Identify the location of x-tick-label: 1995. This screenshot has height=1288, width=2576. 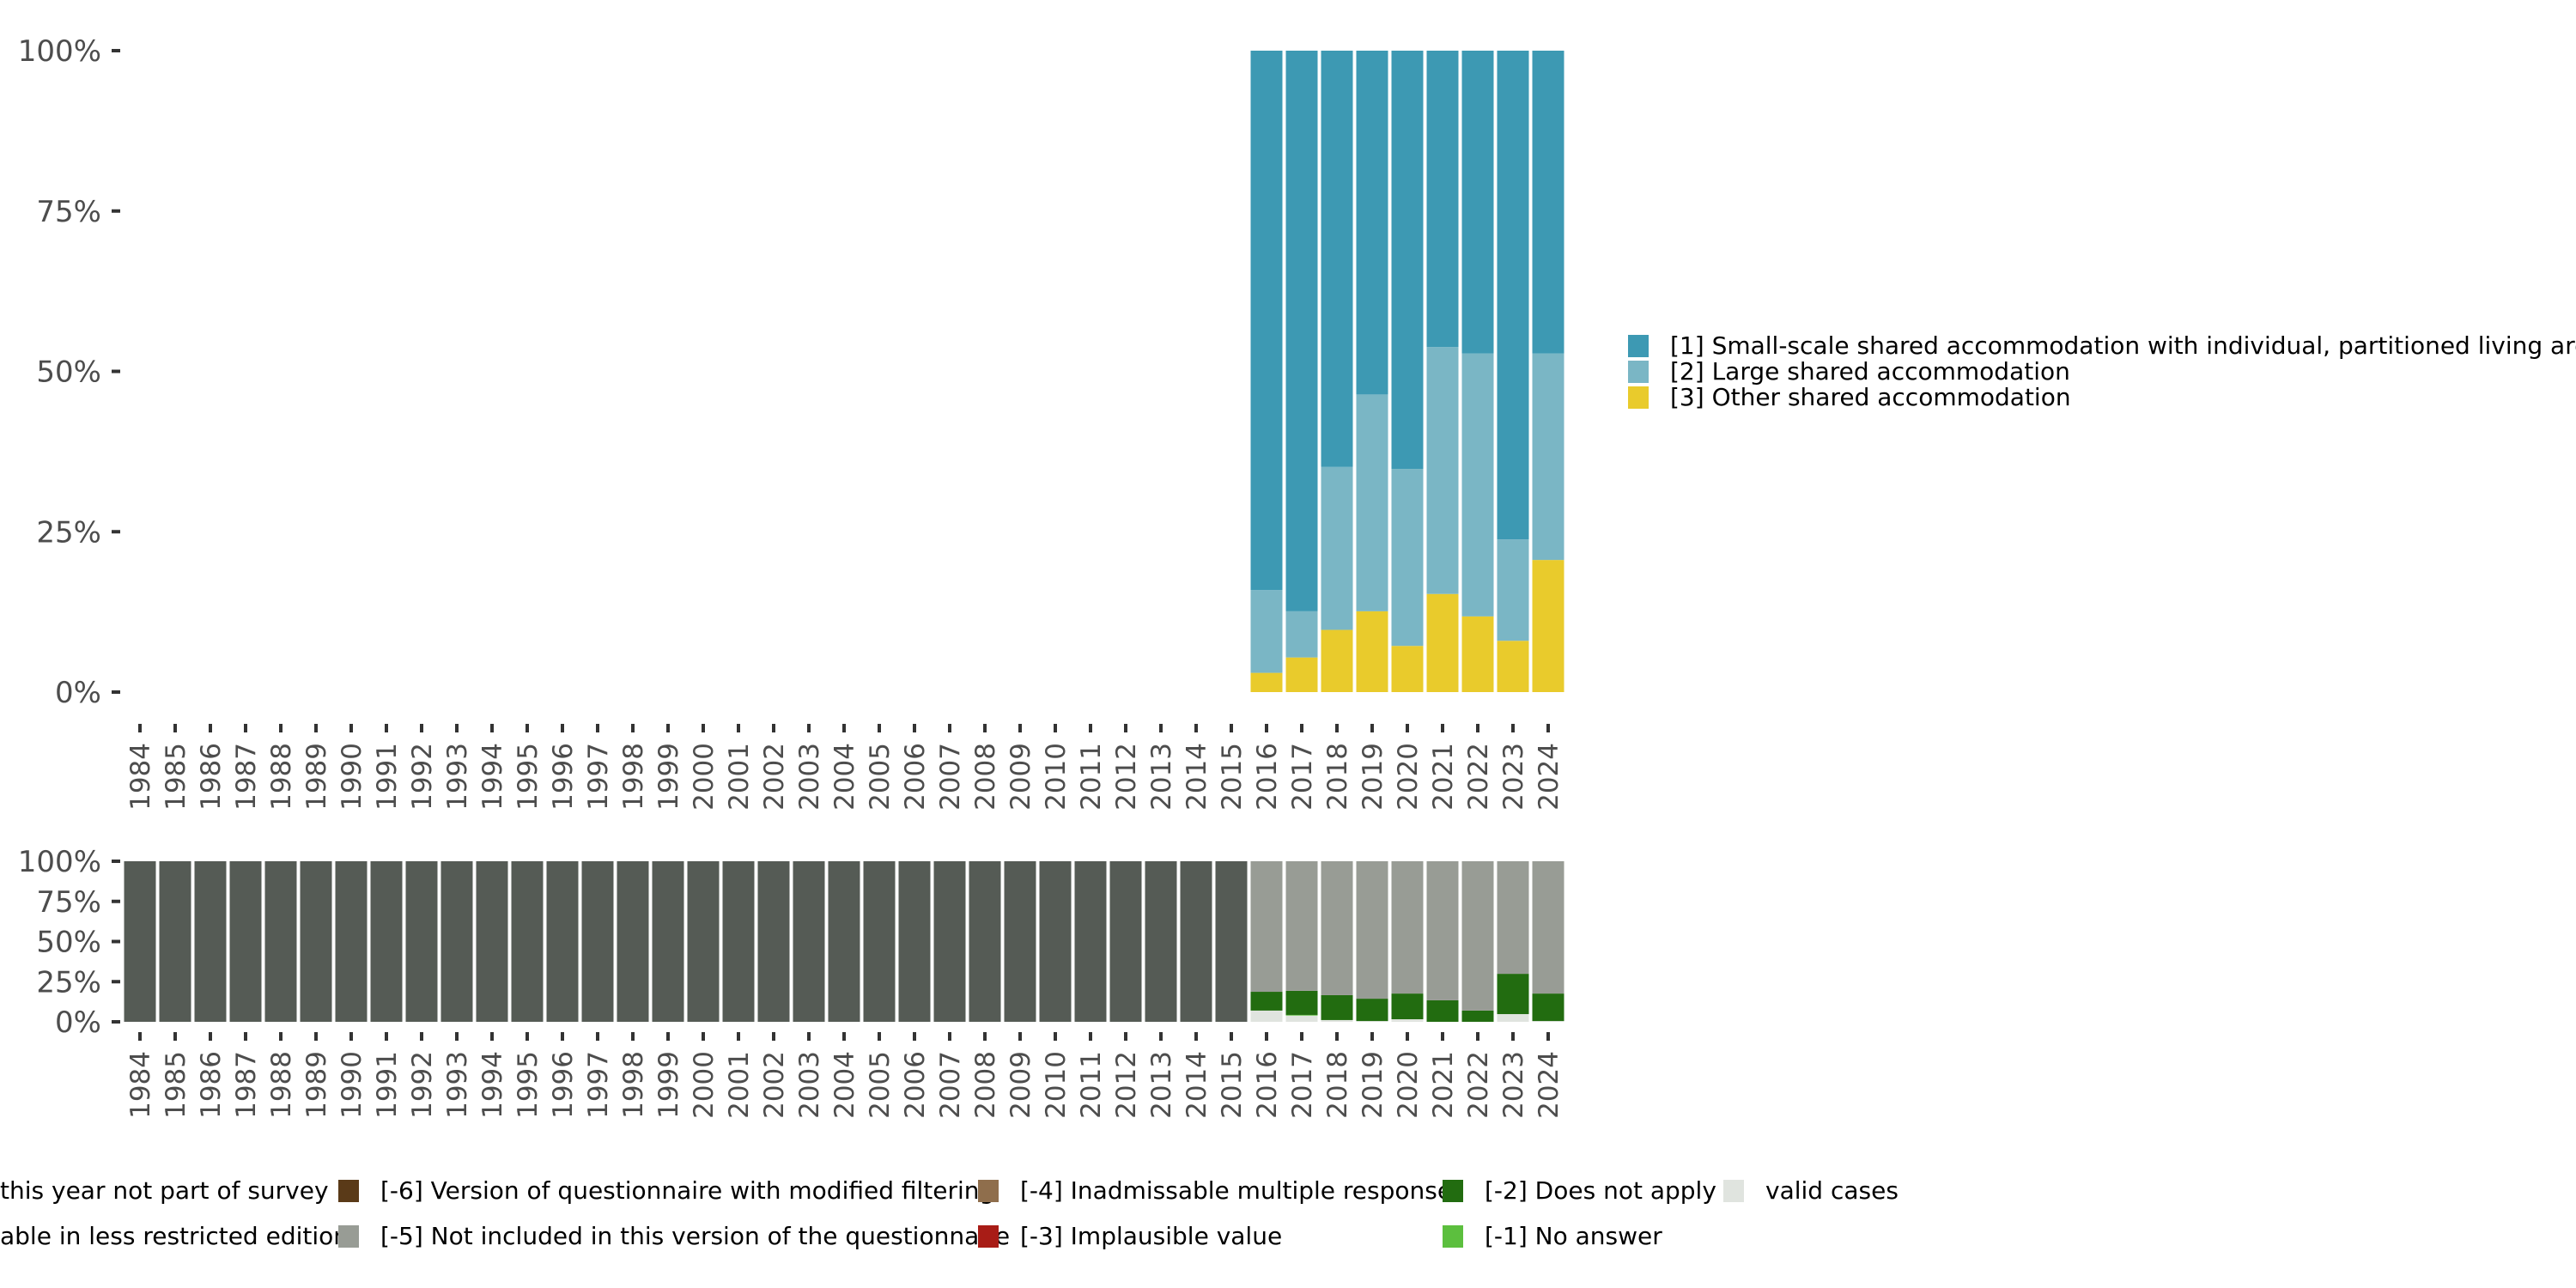
(528, 1085).